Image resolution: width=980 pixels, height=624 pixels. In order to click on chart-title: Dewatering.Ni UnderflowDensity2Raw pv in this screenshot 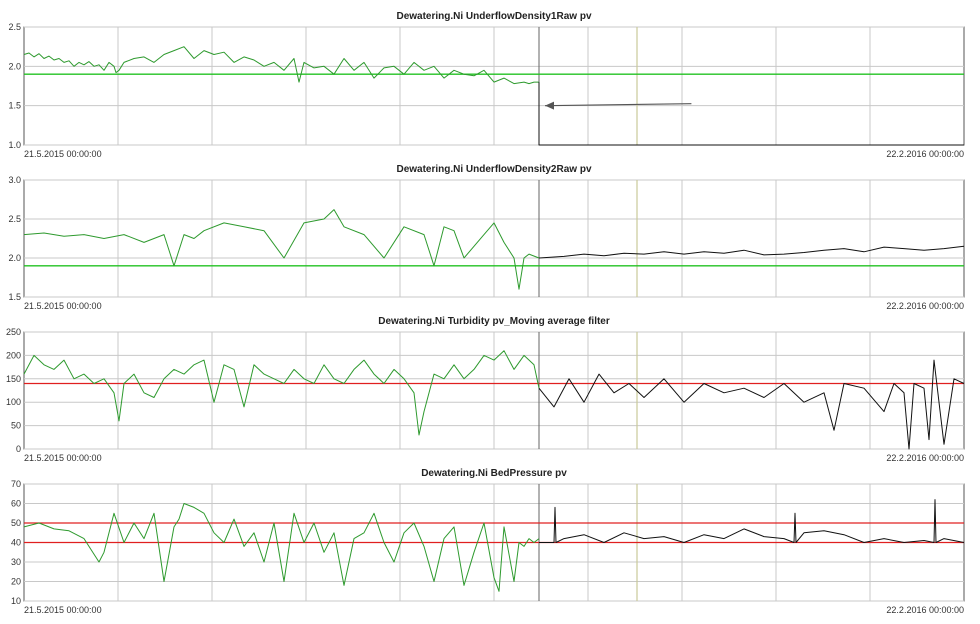, I will do `click(493, 169)`.